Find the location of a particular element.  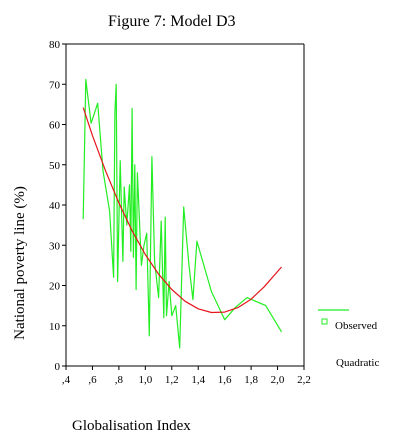

x-tick-label: ,8 is located at coordinates (119, 380).